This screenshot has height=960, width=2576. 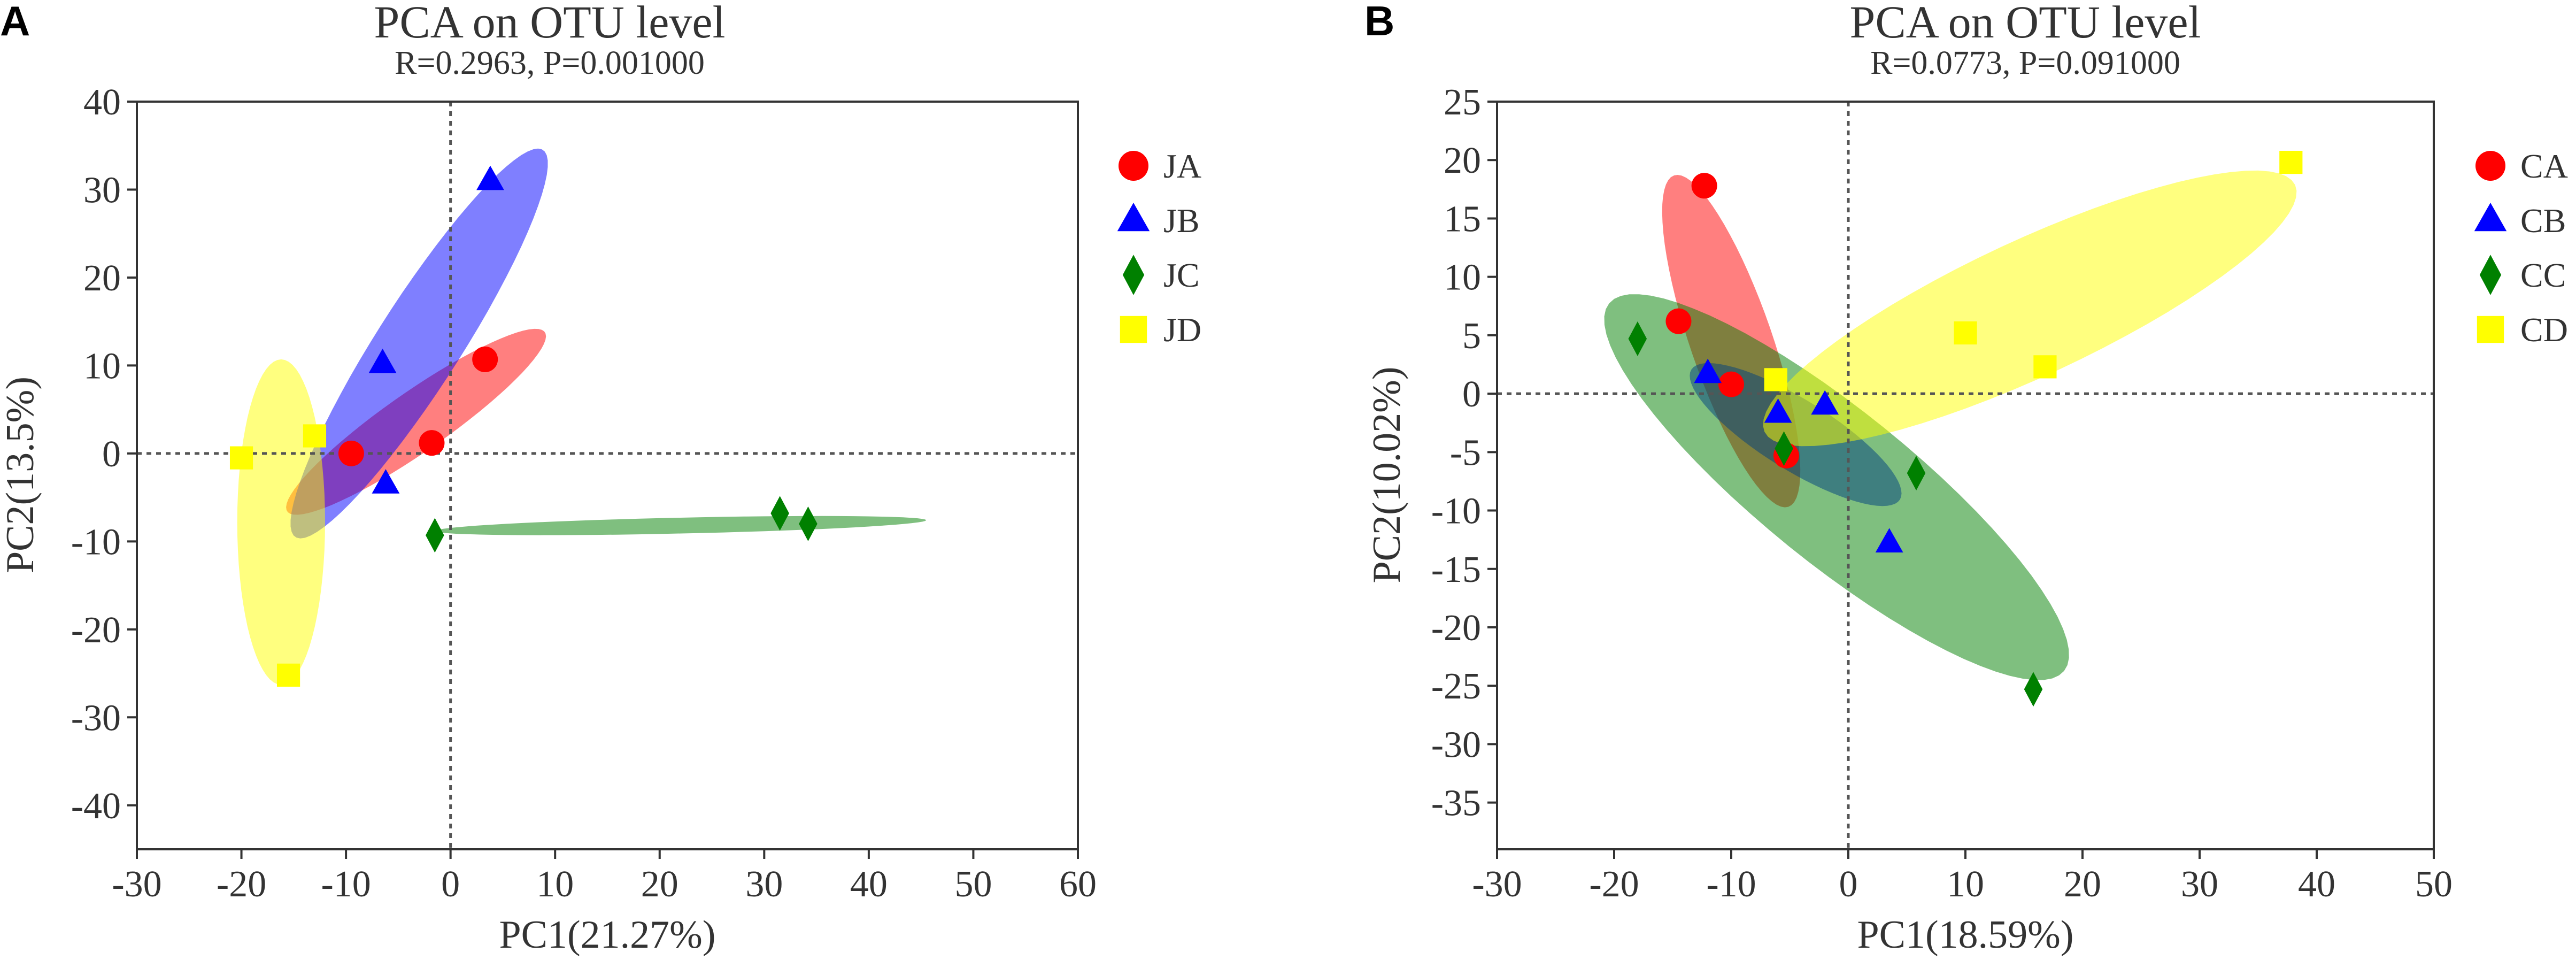 What do you see at coordinates (2490, 217) in the screenshot?
I see `panel-b-legend-marker-cb` at bounding box center [2490, 217].